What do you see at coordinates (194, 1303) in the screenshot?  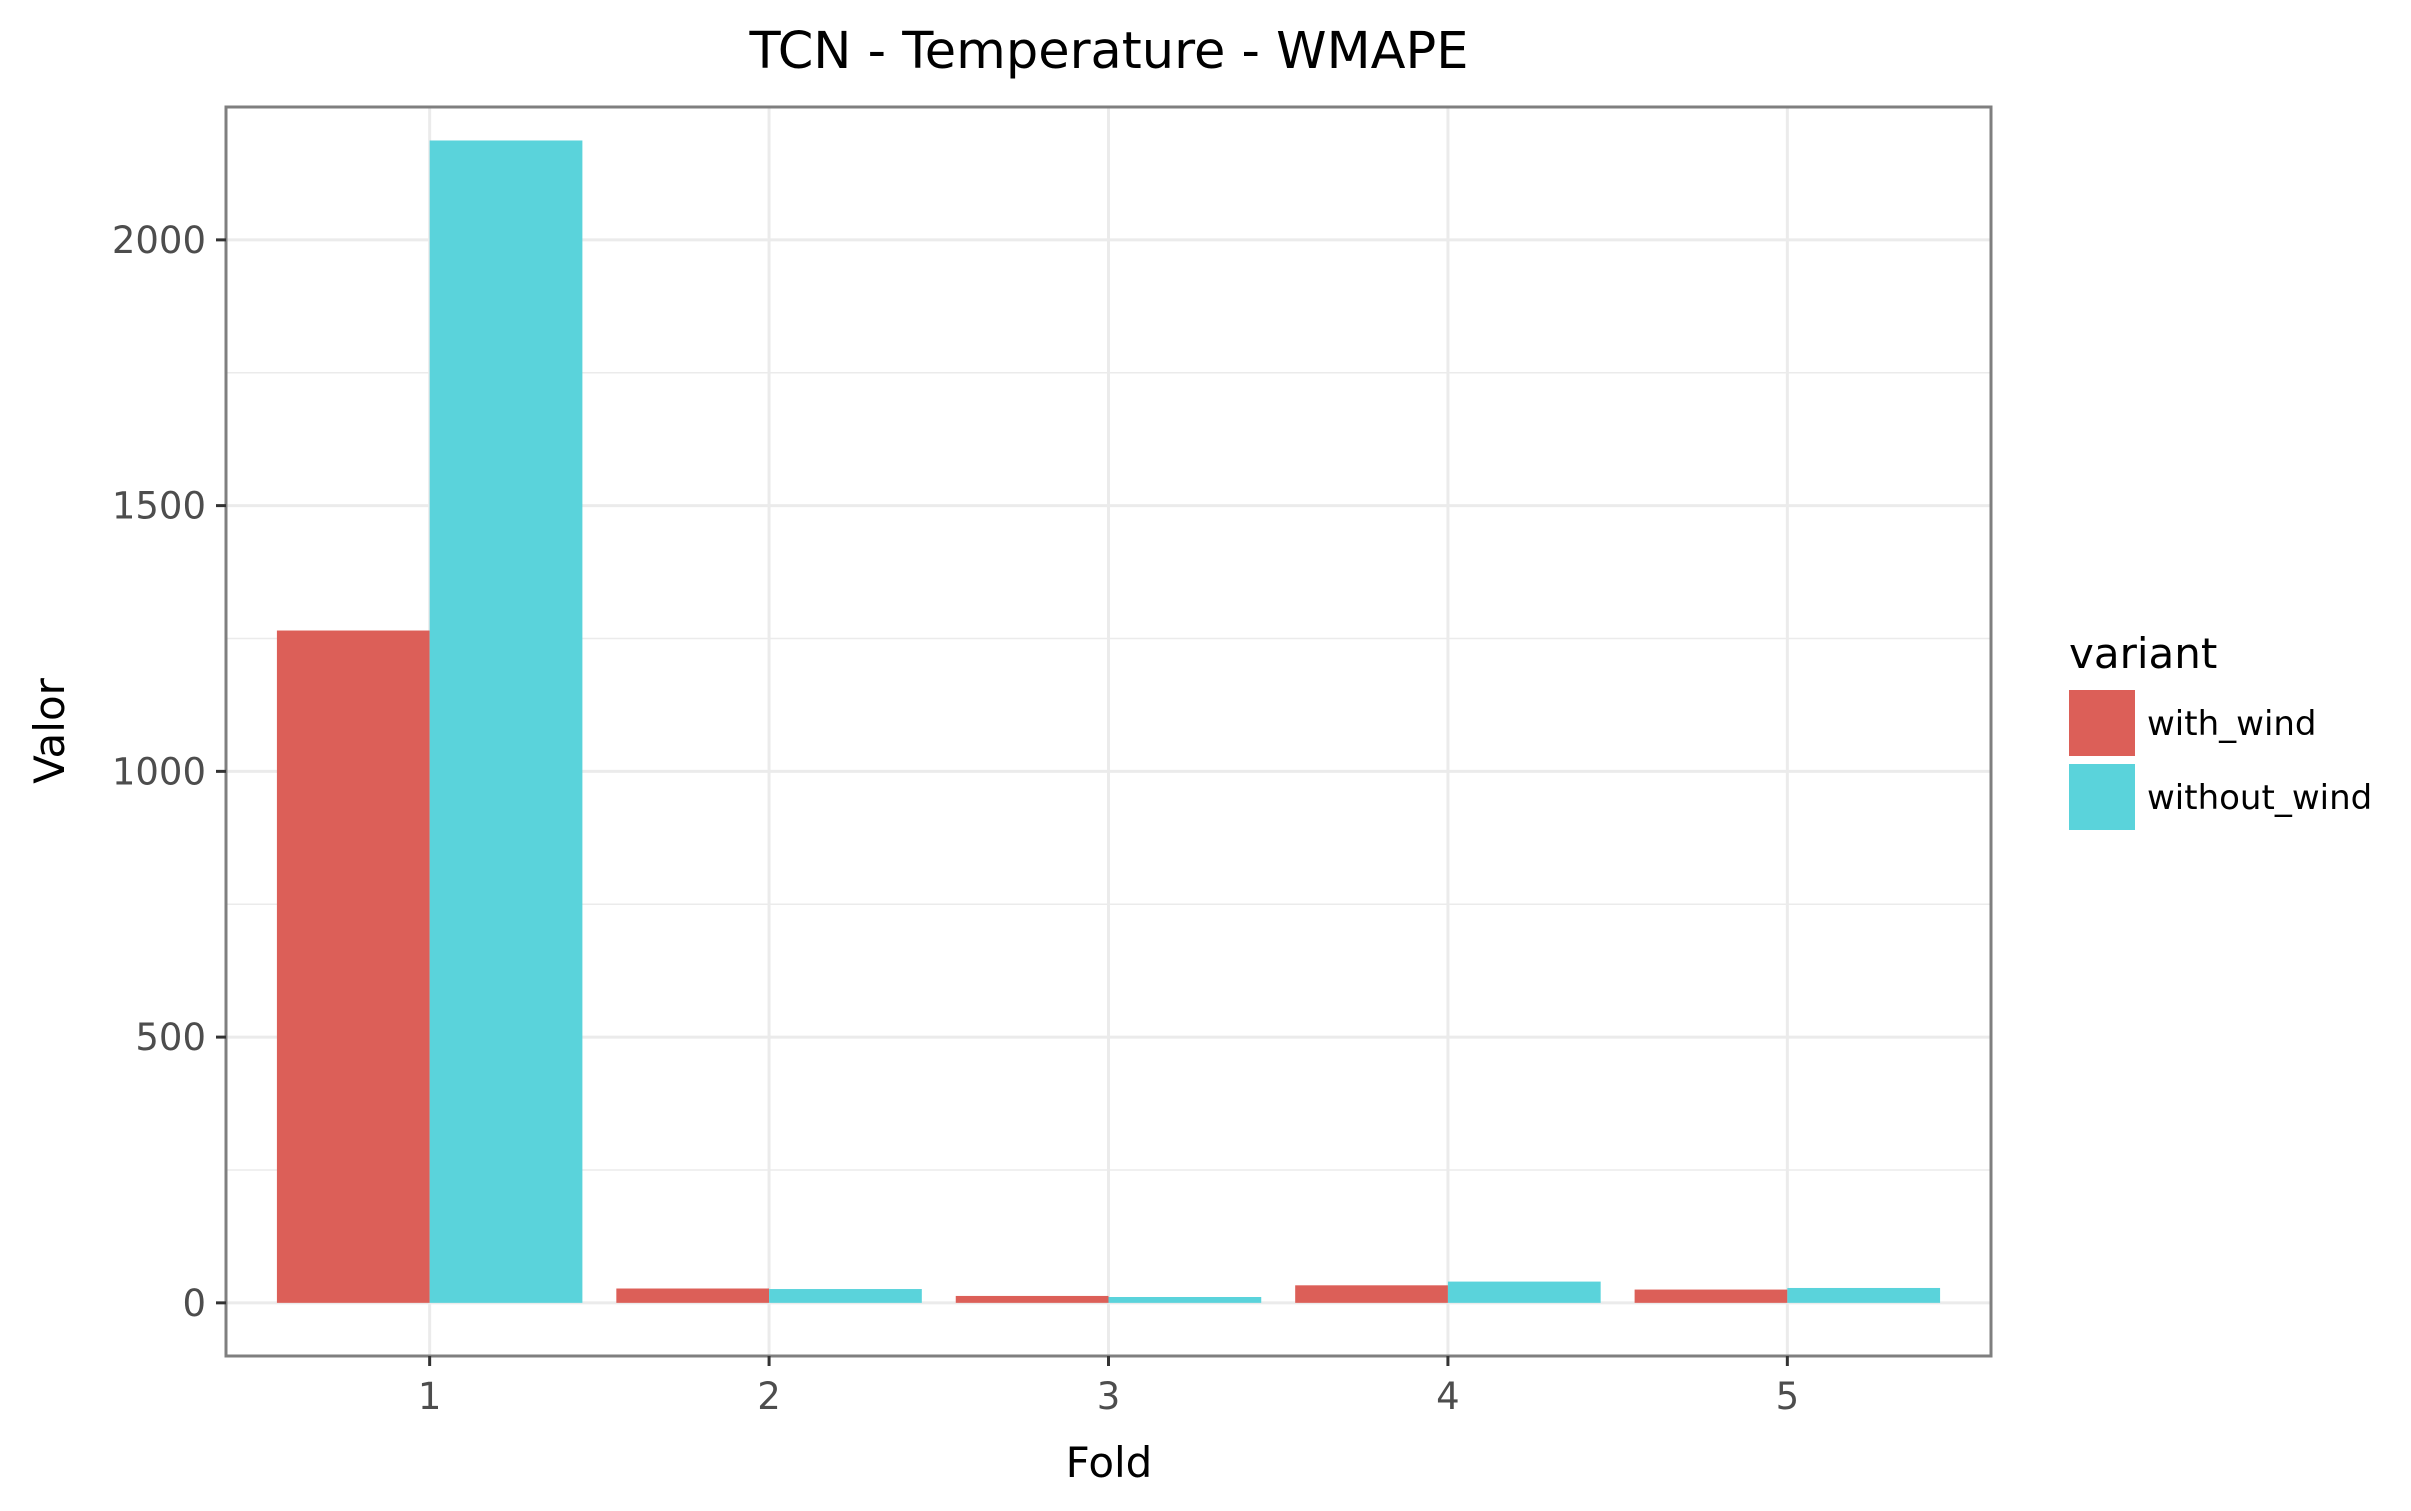 I see `y-tick-label: 0` at bounding box center [194, 1303].